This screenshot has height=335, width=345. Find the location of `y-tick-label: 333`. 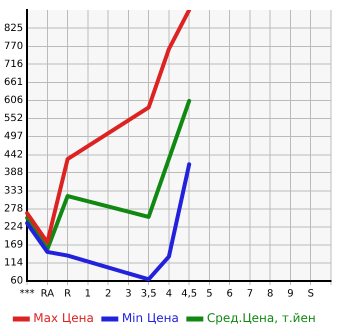

y-tick-label: 333 is located at coordinates (14, 190).